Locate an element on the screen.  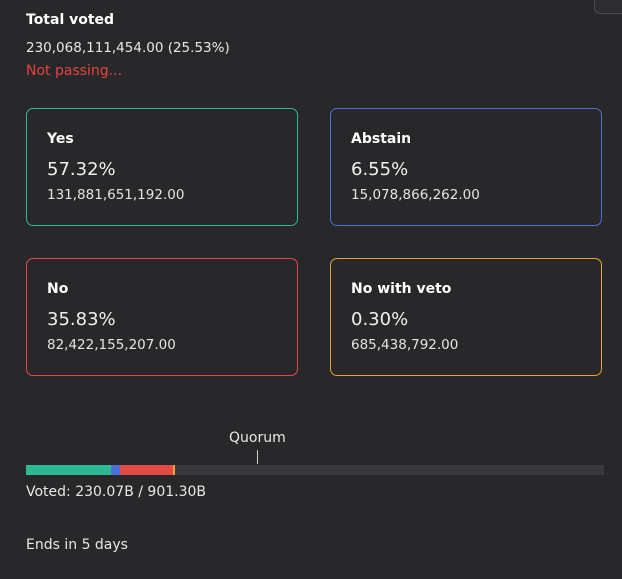
progress-segment-abstain is located at coordinates (115, 470).